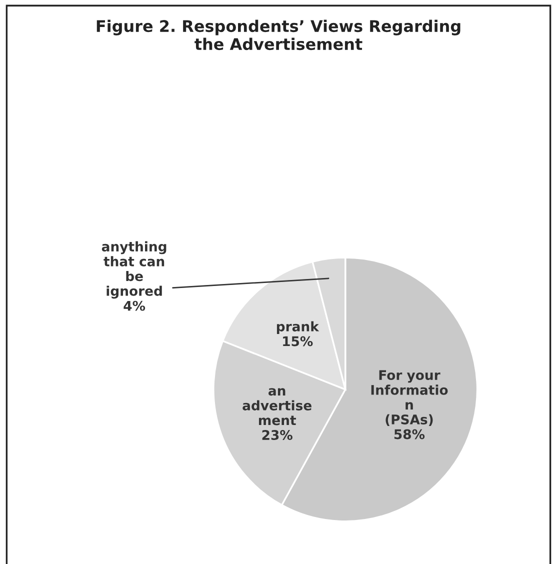  Describe the element at coordinates (298, 341) in the screenshot. I see `data-label: 15%` at that location.